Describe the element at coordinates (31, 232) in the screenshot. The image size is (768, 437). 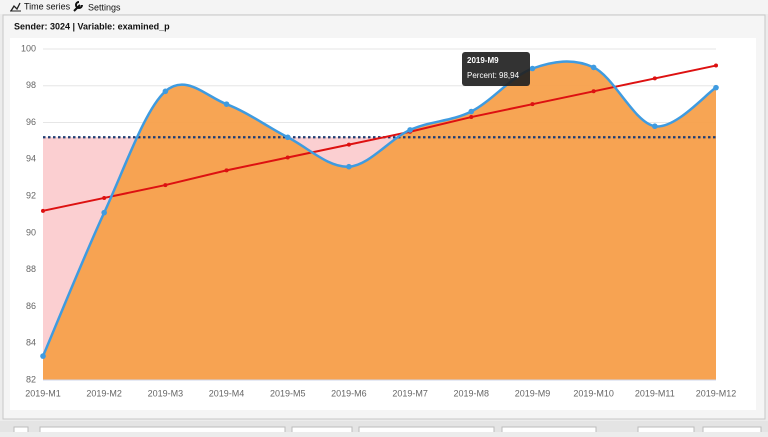
I see `y-tick-label: 90` at that location.